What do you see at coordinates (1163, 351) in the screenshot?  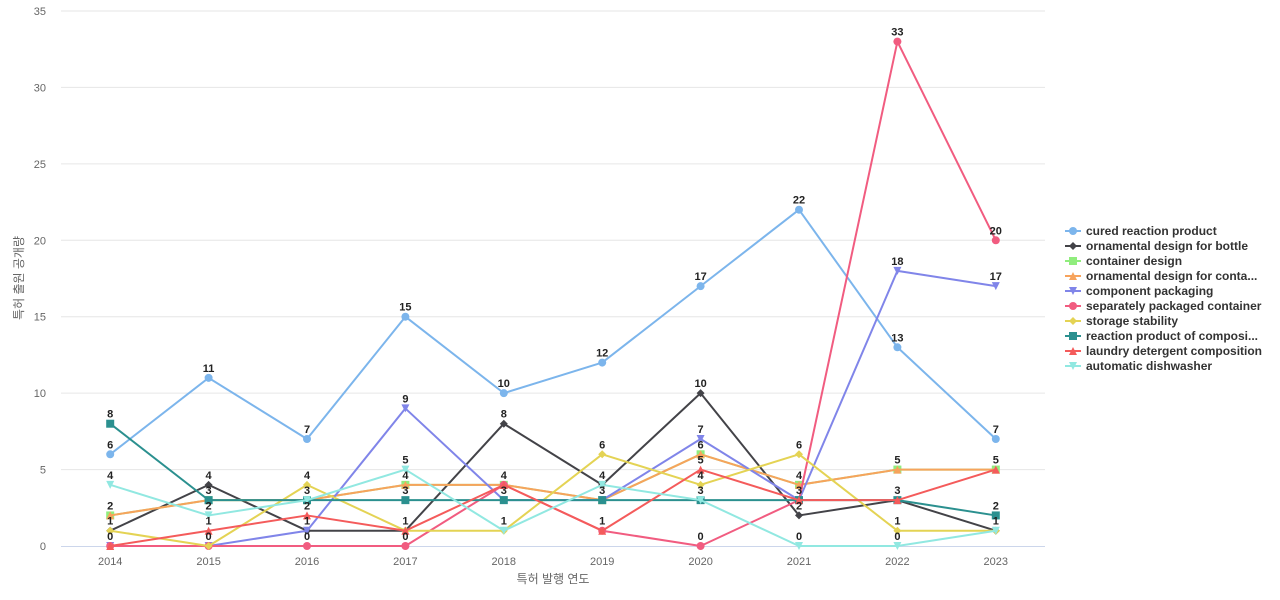 I see `legend-item: laundry detergent composition` at bounding box center [1163, 351].